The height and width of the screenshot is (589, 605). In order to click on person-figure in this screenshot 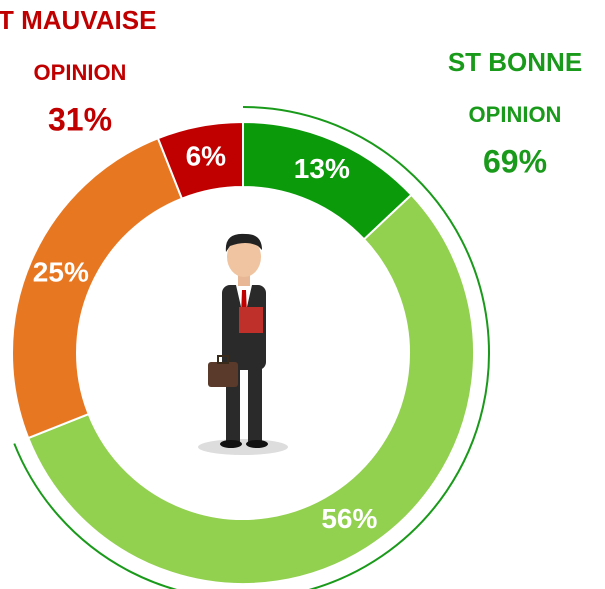, I will do `click(243, 344)`.